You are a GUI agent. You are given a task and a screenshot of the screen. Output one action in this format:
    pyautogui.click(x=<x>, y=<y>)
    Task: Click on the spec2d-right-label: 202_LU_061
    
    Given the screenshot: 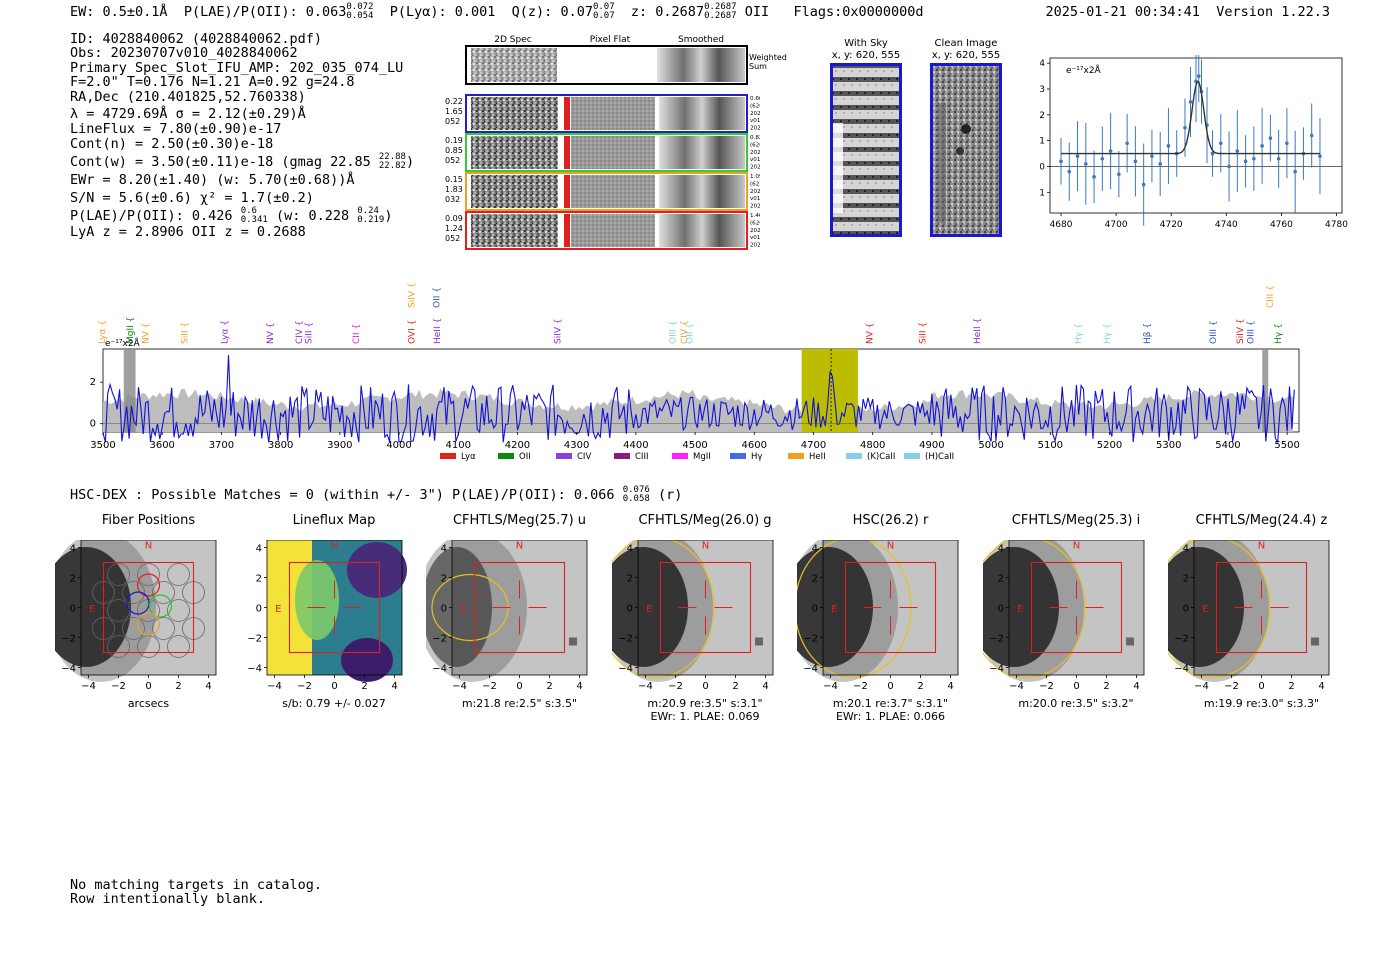 What is the action you would take?
    pyautogui.click(x=755, y=246)
    